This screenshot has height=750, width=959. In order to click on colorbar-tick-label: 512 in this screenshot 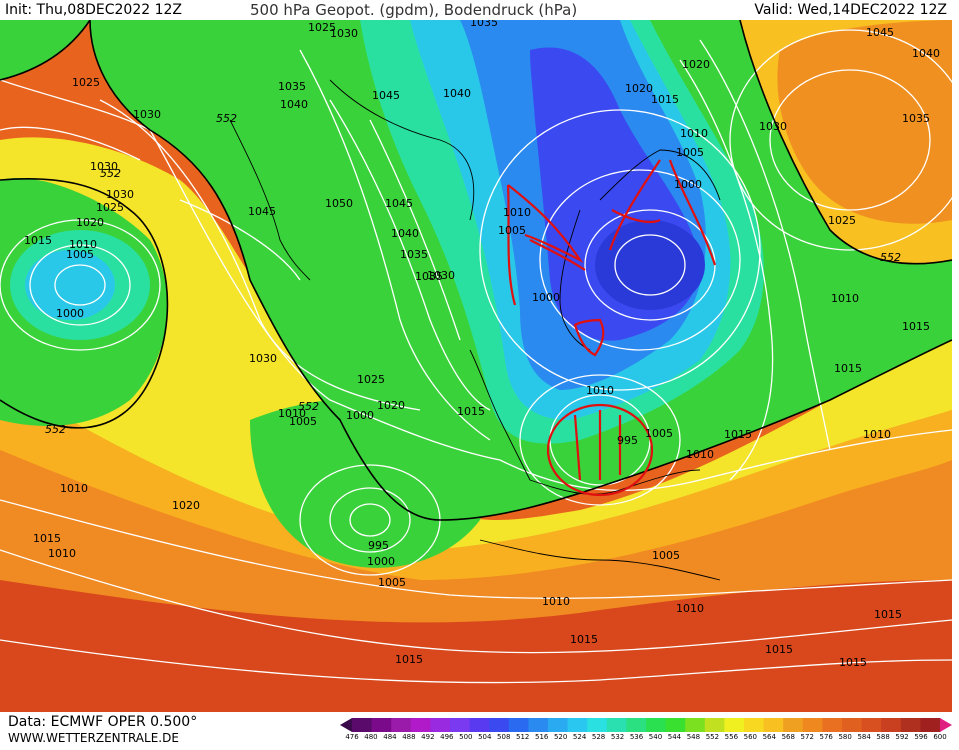, I will do `click(523, 737)`.